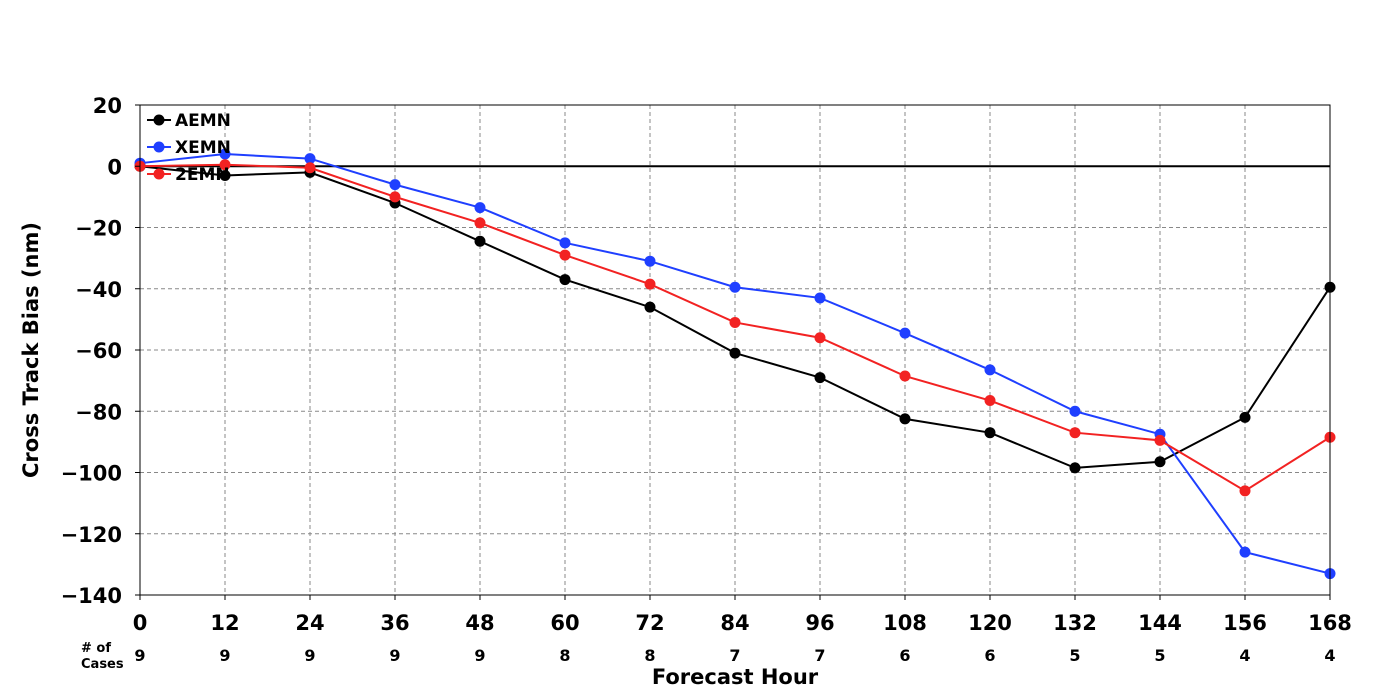 This screenshot has height=700, width=1400. Describe the element at coordinates (735, 677) in the screenshot. I see `x-axis-title: Forecast Hour` at that location.